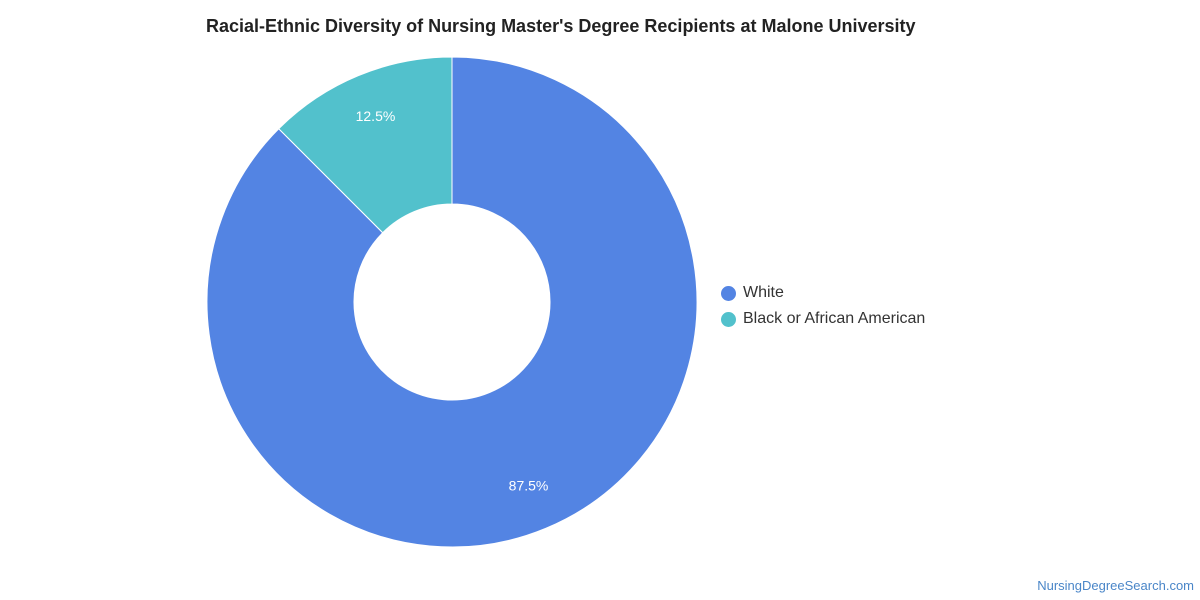 Image resolution: width=1200 pixels, height=600 pixels. What do you see at coordinates (529, 485) in the screenshot?
I see `data-label-white: 87.5%` at bounding box center [529, 485].